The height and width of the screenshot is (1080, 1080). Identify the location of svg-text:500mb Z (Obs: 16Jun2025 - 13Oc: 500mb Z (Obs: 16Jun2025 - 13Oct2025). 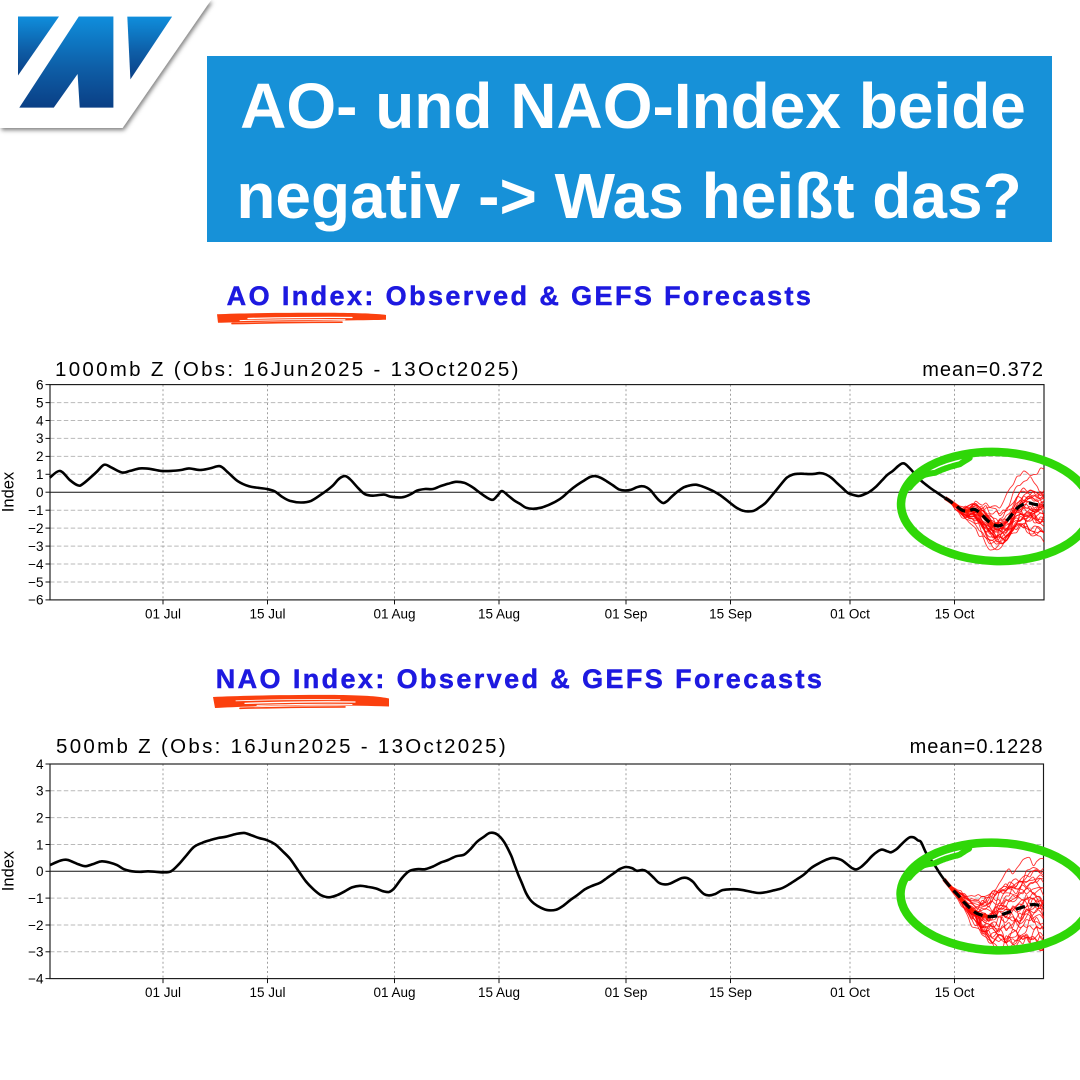
(282, 746).